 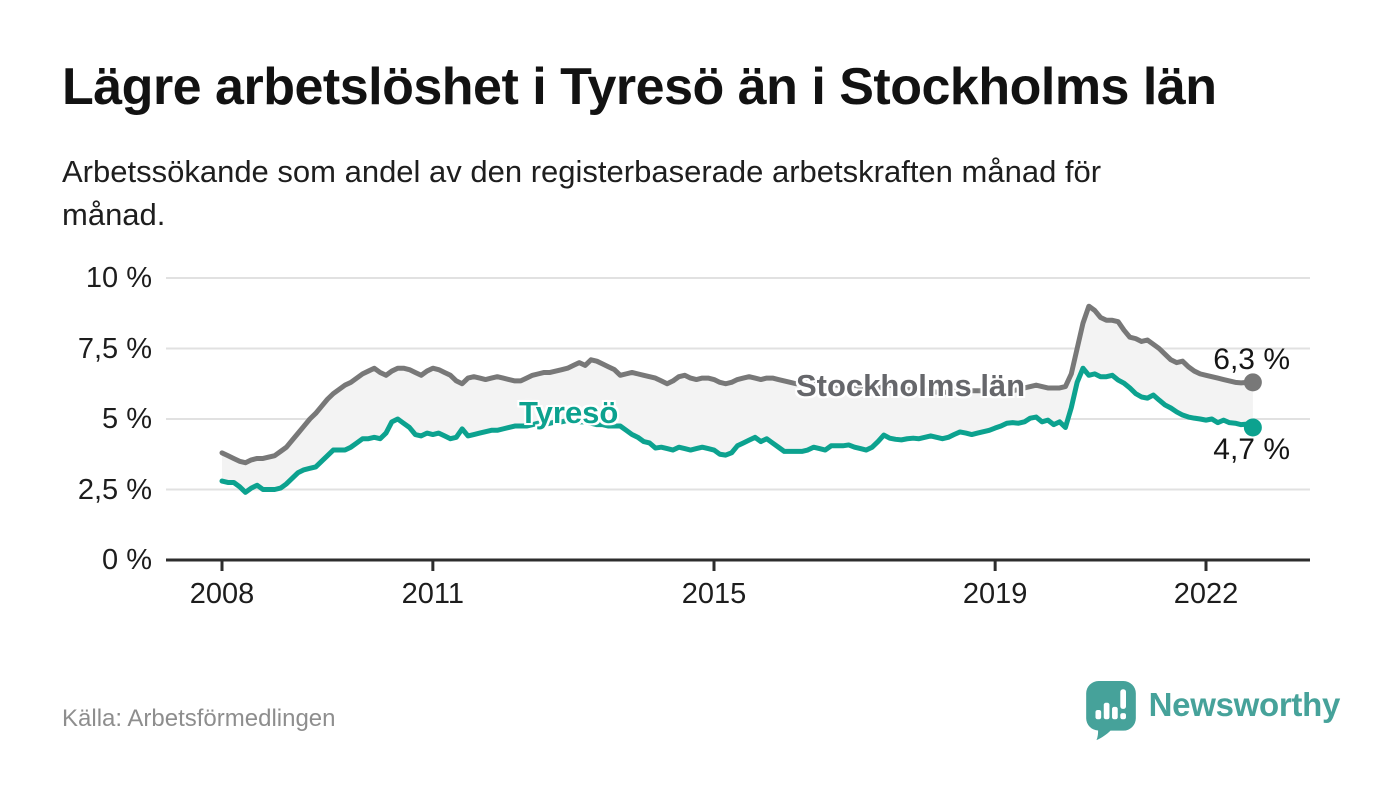 I want to click on x-tick-label: 2022, so click(x=1206, y=594).